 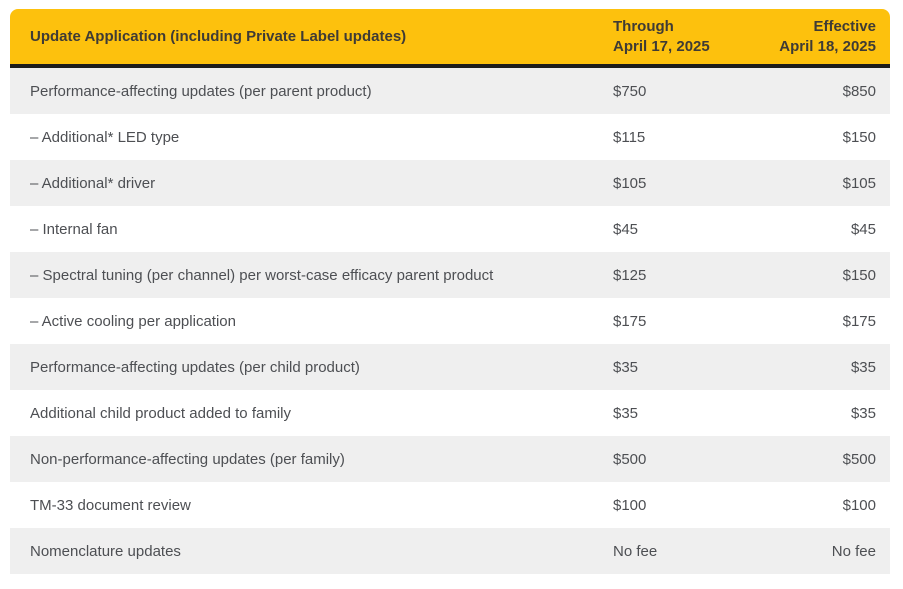 I want to click on row-through-value: $125, so click(x=630, y=275).